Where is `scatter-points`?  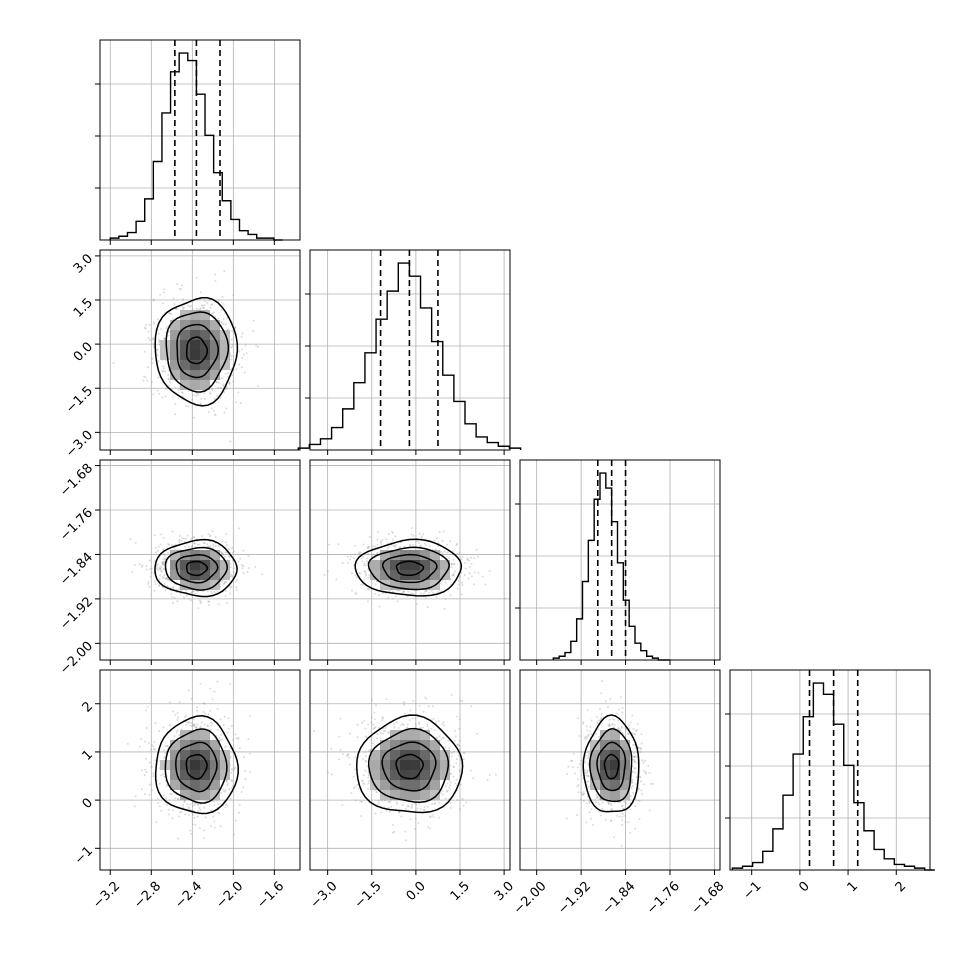
scatter-points is located at coordinates (189, 760).